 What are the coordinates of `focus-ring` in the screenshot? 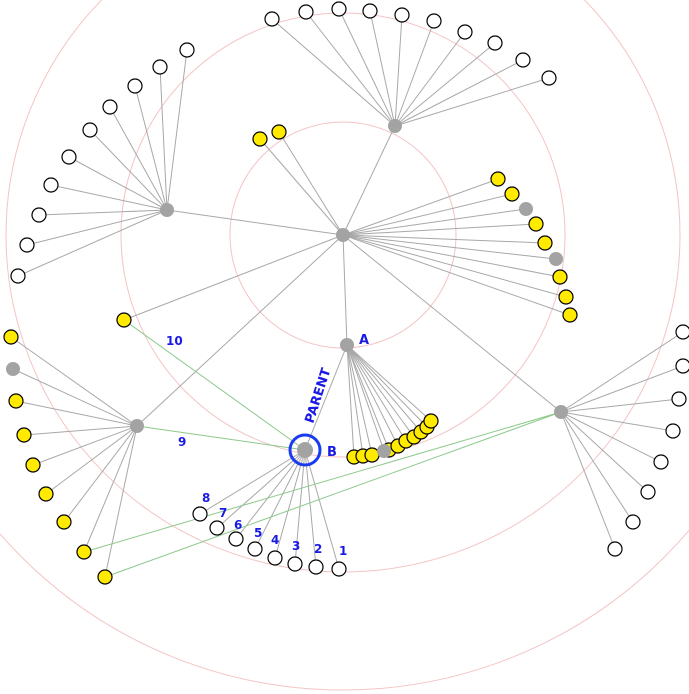 It's located at (305, 450).